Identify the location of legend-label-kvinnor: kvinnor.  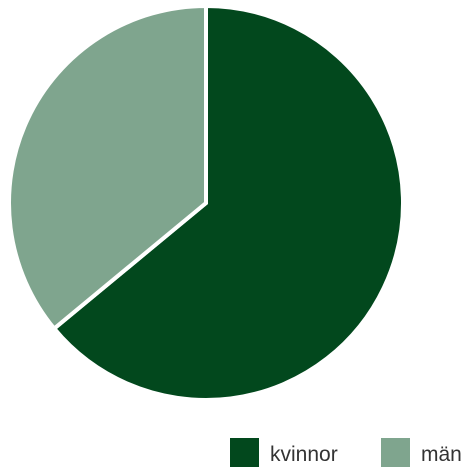
(304, 454).